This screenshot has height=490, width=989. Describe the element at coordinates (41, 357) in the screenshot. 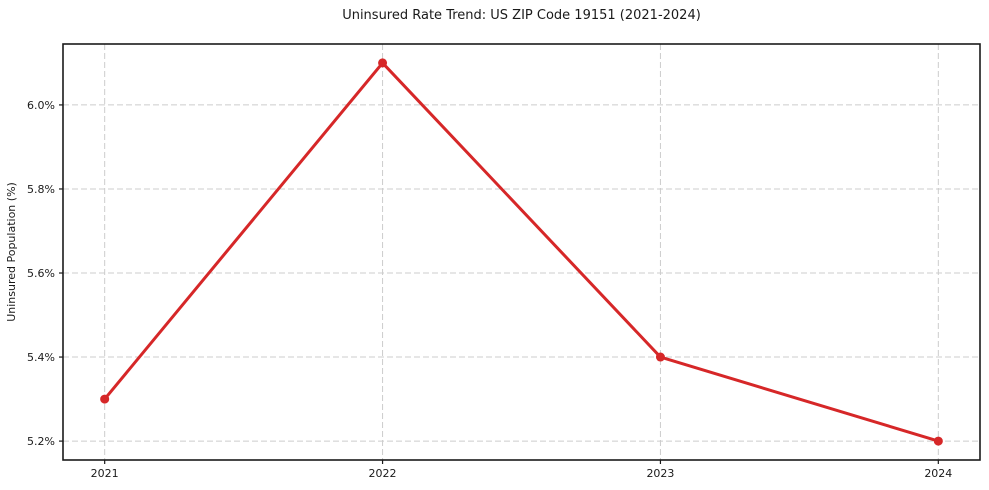

I see `y-tick-label: 5.4%` at that location.